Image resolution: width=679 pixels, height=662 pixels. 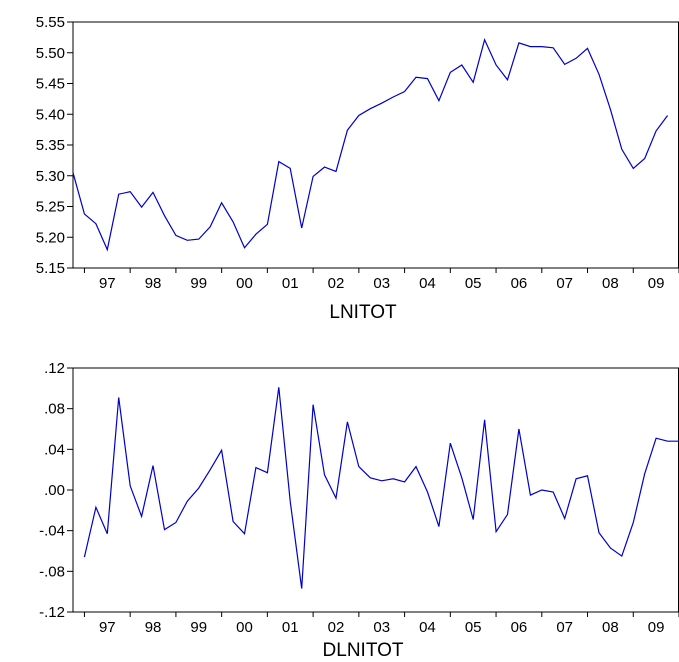 What do you see at coordinates (50, 176) in the screenshot?
I see `y-tick-label: 5.30` at bounding box center [50, 176].